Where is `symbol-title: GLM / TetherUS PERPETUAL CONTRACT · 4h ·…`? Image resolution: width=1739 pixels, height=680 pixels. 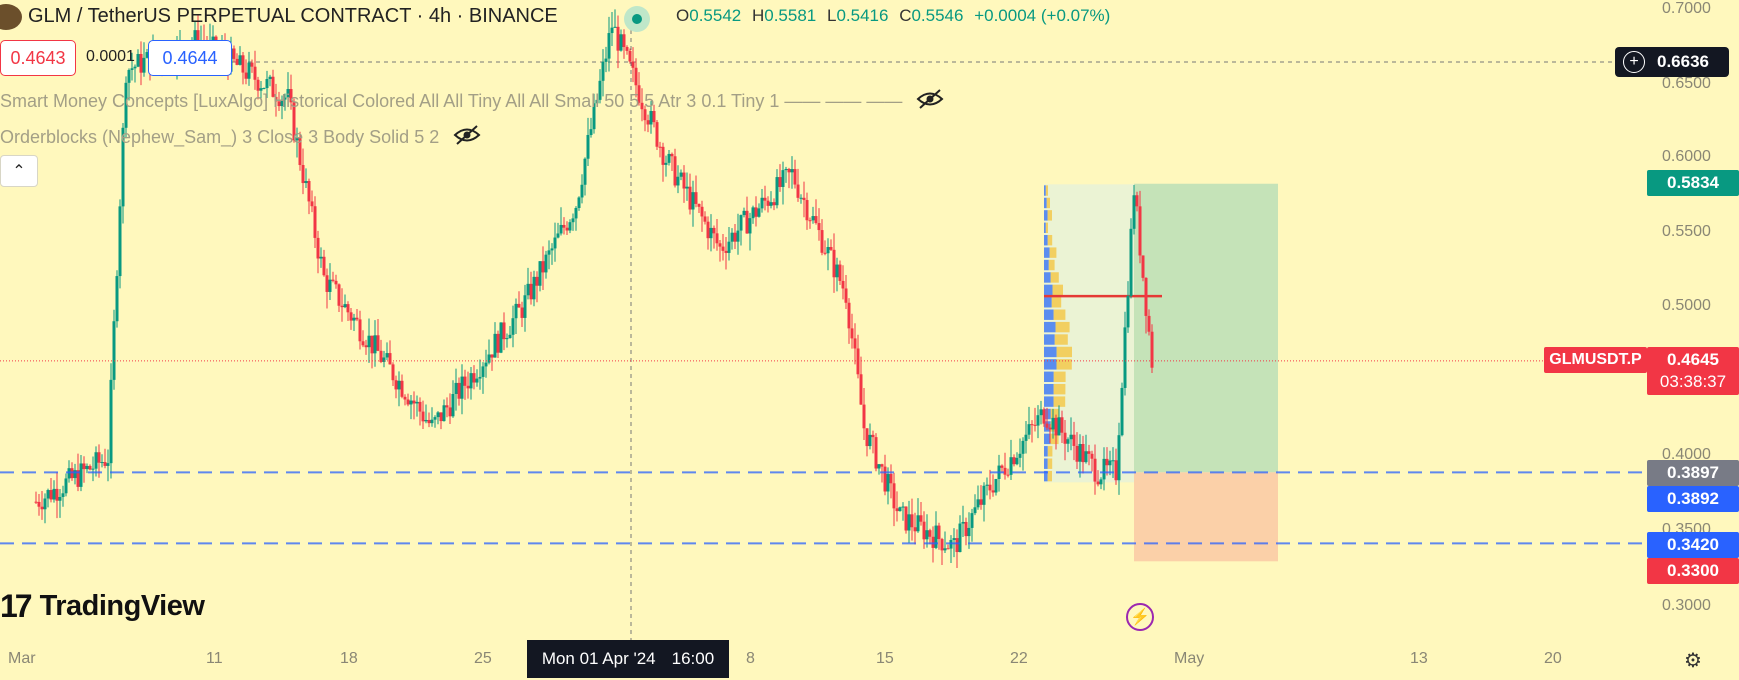
symbol-title: GLM / TetherUS PERPETUAL CONTRACT · 4h ·… is located at coordinates (293, 15).